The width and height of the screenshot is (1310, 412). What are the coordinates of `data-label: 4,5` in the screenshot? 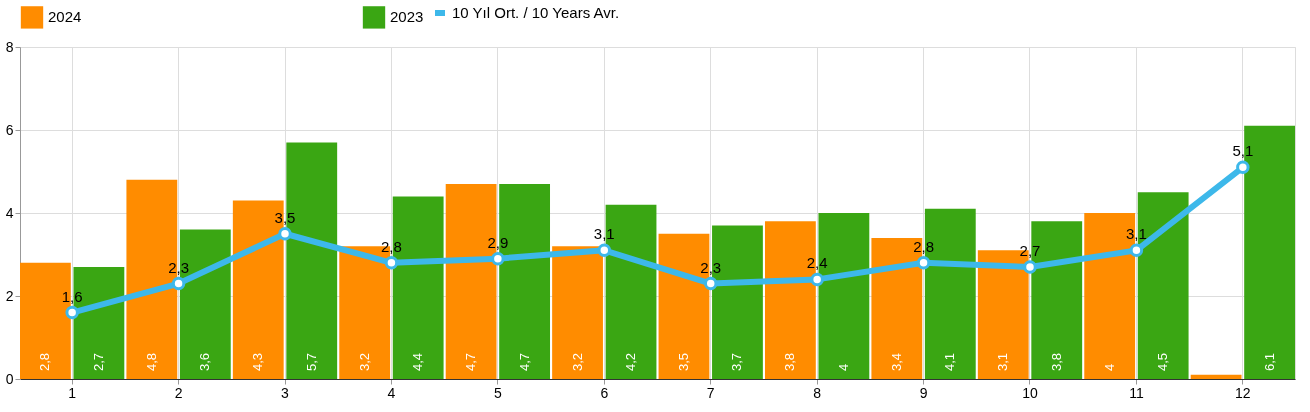 It's located at (1163, 361).